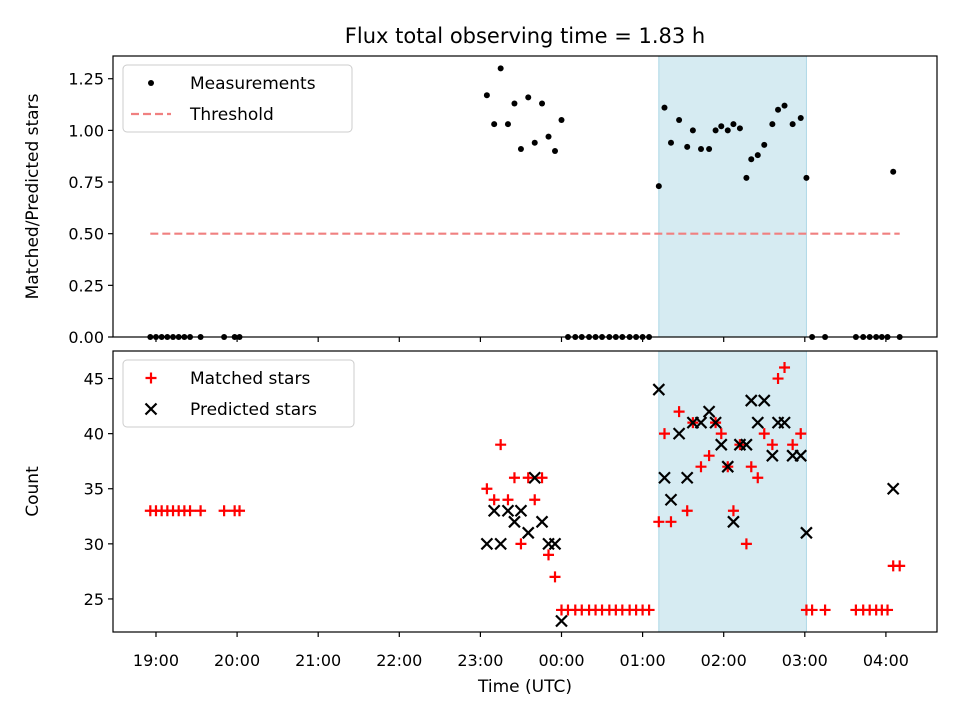 Image resolution: width=960 pixels, height=720 pixels. What do you see at coordinates (480, 660) in the screenshot?
I see `x-tick-label: 23:00` at bounding box center [480, 660].